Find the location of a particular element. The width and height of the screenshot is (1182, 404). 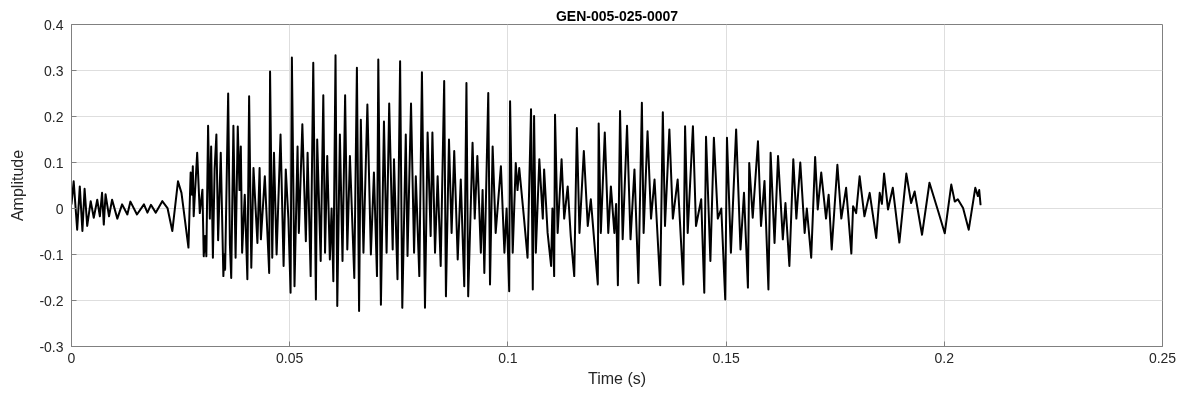

y-tick-label: -0.2 is located at coordinates (51, 300).